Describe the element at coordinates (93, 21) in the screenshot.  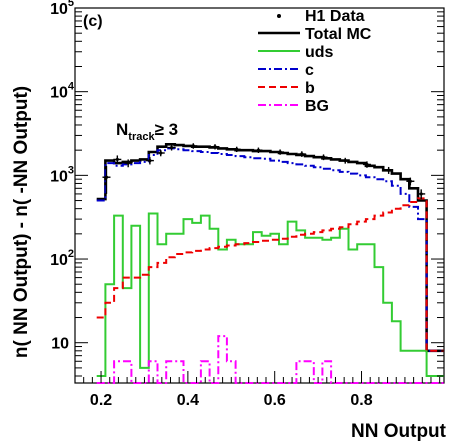
I see `panel-label: (c)` at that location.